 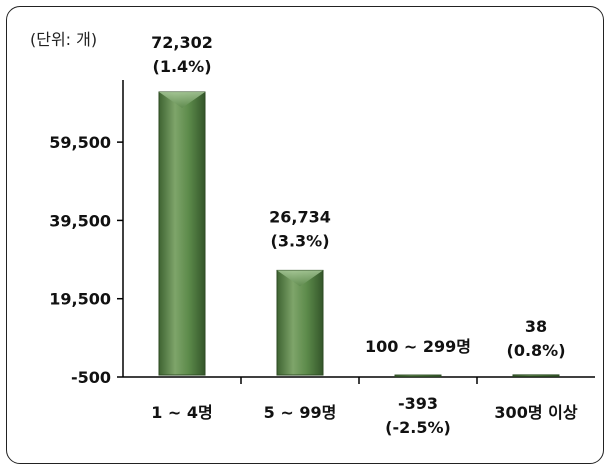 I want to click on y-tick-label: 59,500, so click(x=80, y=142).